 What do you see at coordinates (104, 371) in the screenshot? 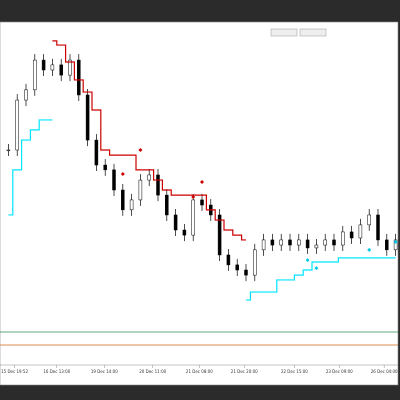
I see `x-tick-label: 19 Dec 14:00` at bounding box center [104, 371].